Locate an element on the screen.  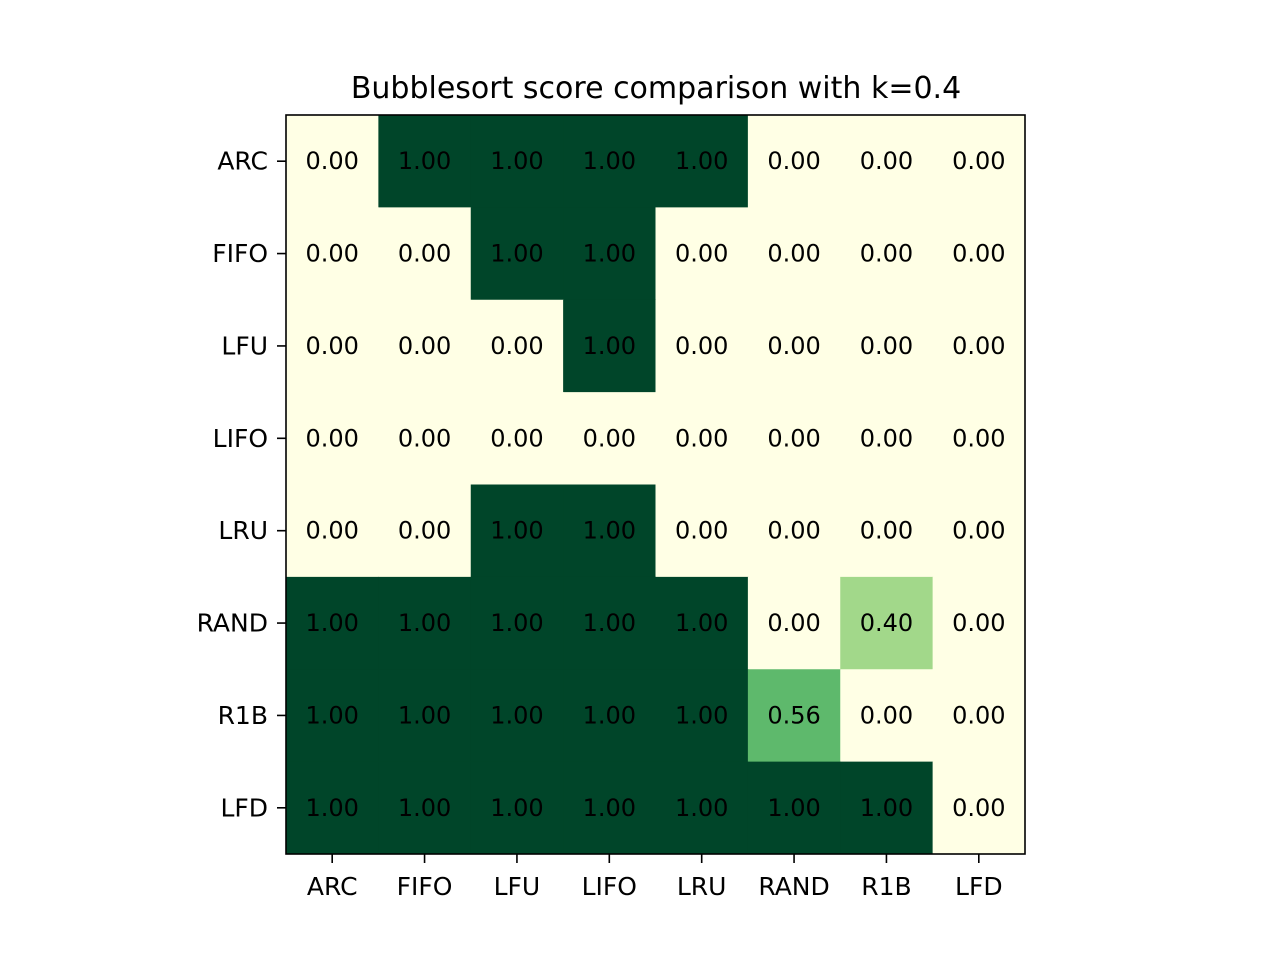
y-tick-label: LIFO is located at coordinates (240, 438).